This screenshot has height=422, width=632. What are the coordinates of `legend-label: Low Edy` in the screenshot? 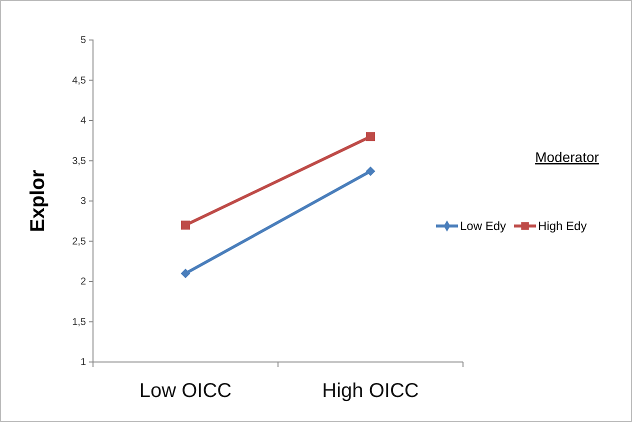 It's located at (483, 226).